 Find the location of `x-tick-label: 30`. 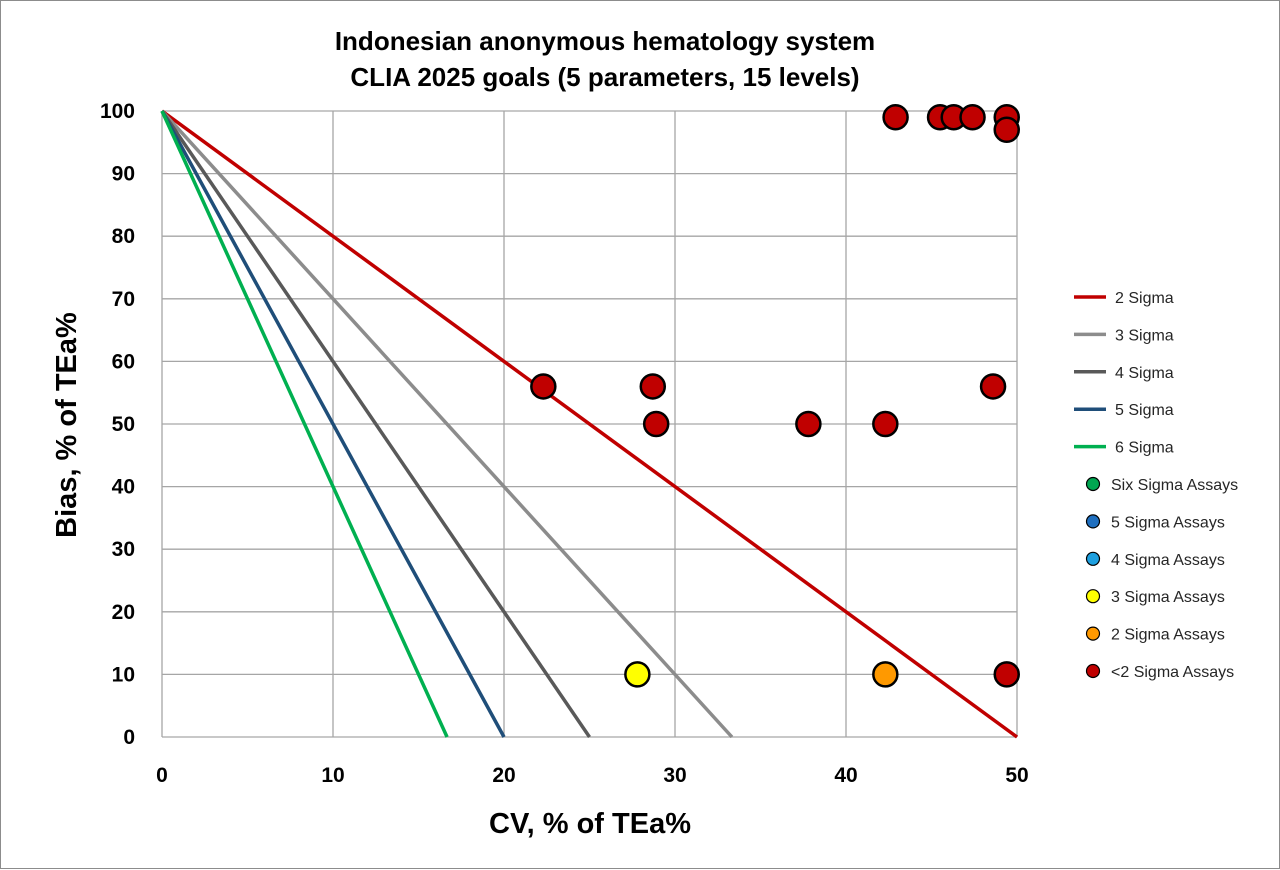

x-tick-label: 30 is located at coordinates (674, 775).